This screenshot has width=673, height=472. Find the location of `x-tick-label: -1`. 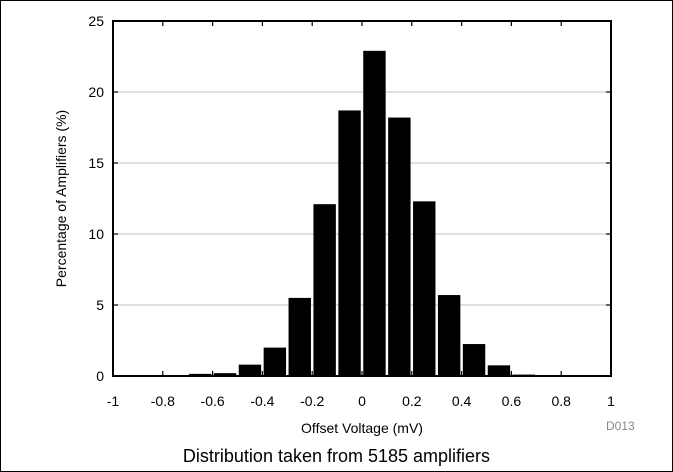

x-tick-label: -1 is located at coordinates (113, 401).